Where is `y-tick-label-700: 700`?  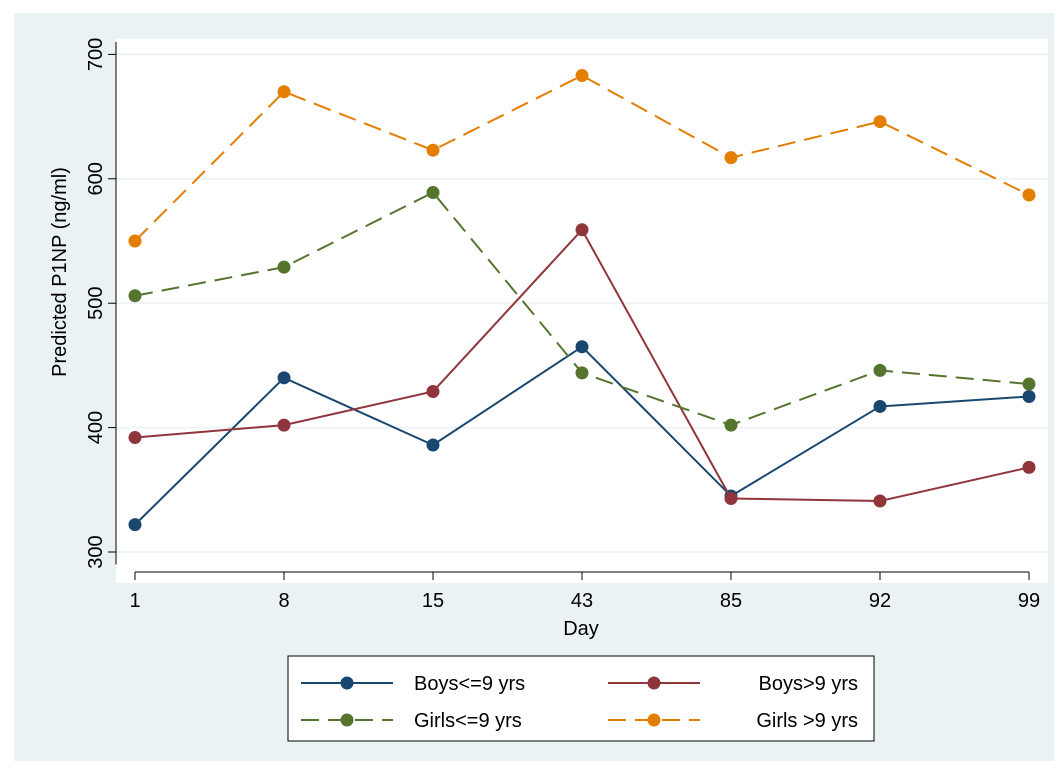 y-tick-label-700: 700 is located at coordinates (96, 54).